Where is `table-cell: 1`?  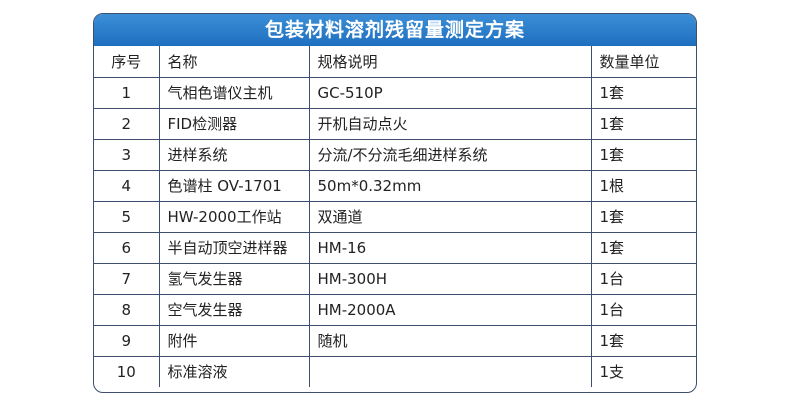 table-cell: 1 is located at coordinates (127, 92).